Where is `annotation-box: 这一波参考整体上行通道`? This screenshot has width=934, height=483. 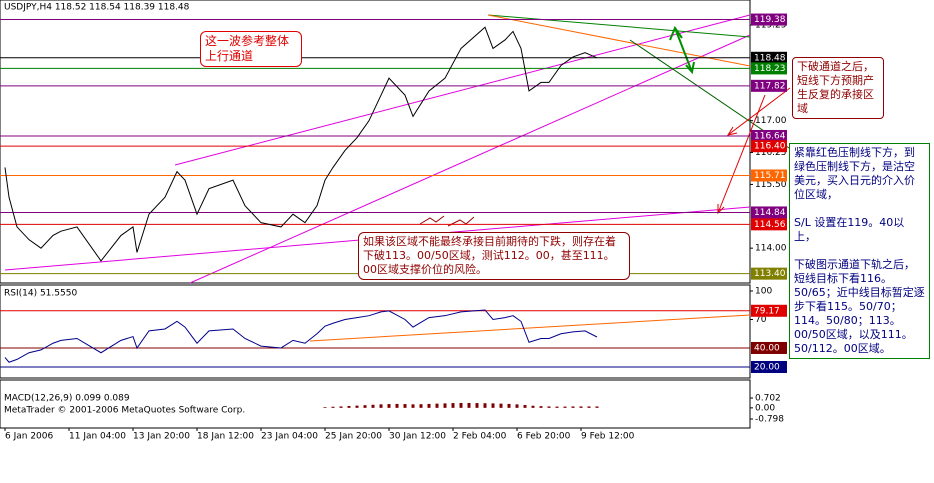 annotation-box: 这一波参考整体上行通道 is located at coordinates (251, 49).